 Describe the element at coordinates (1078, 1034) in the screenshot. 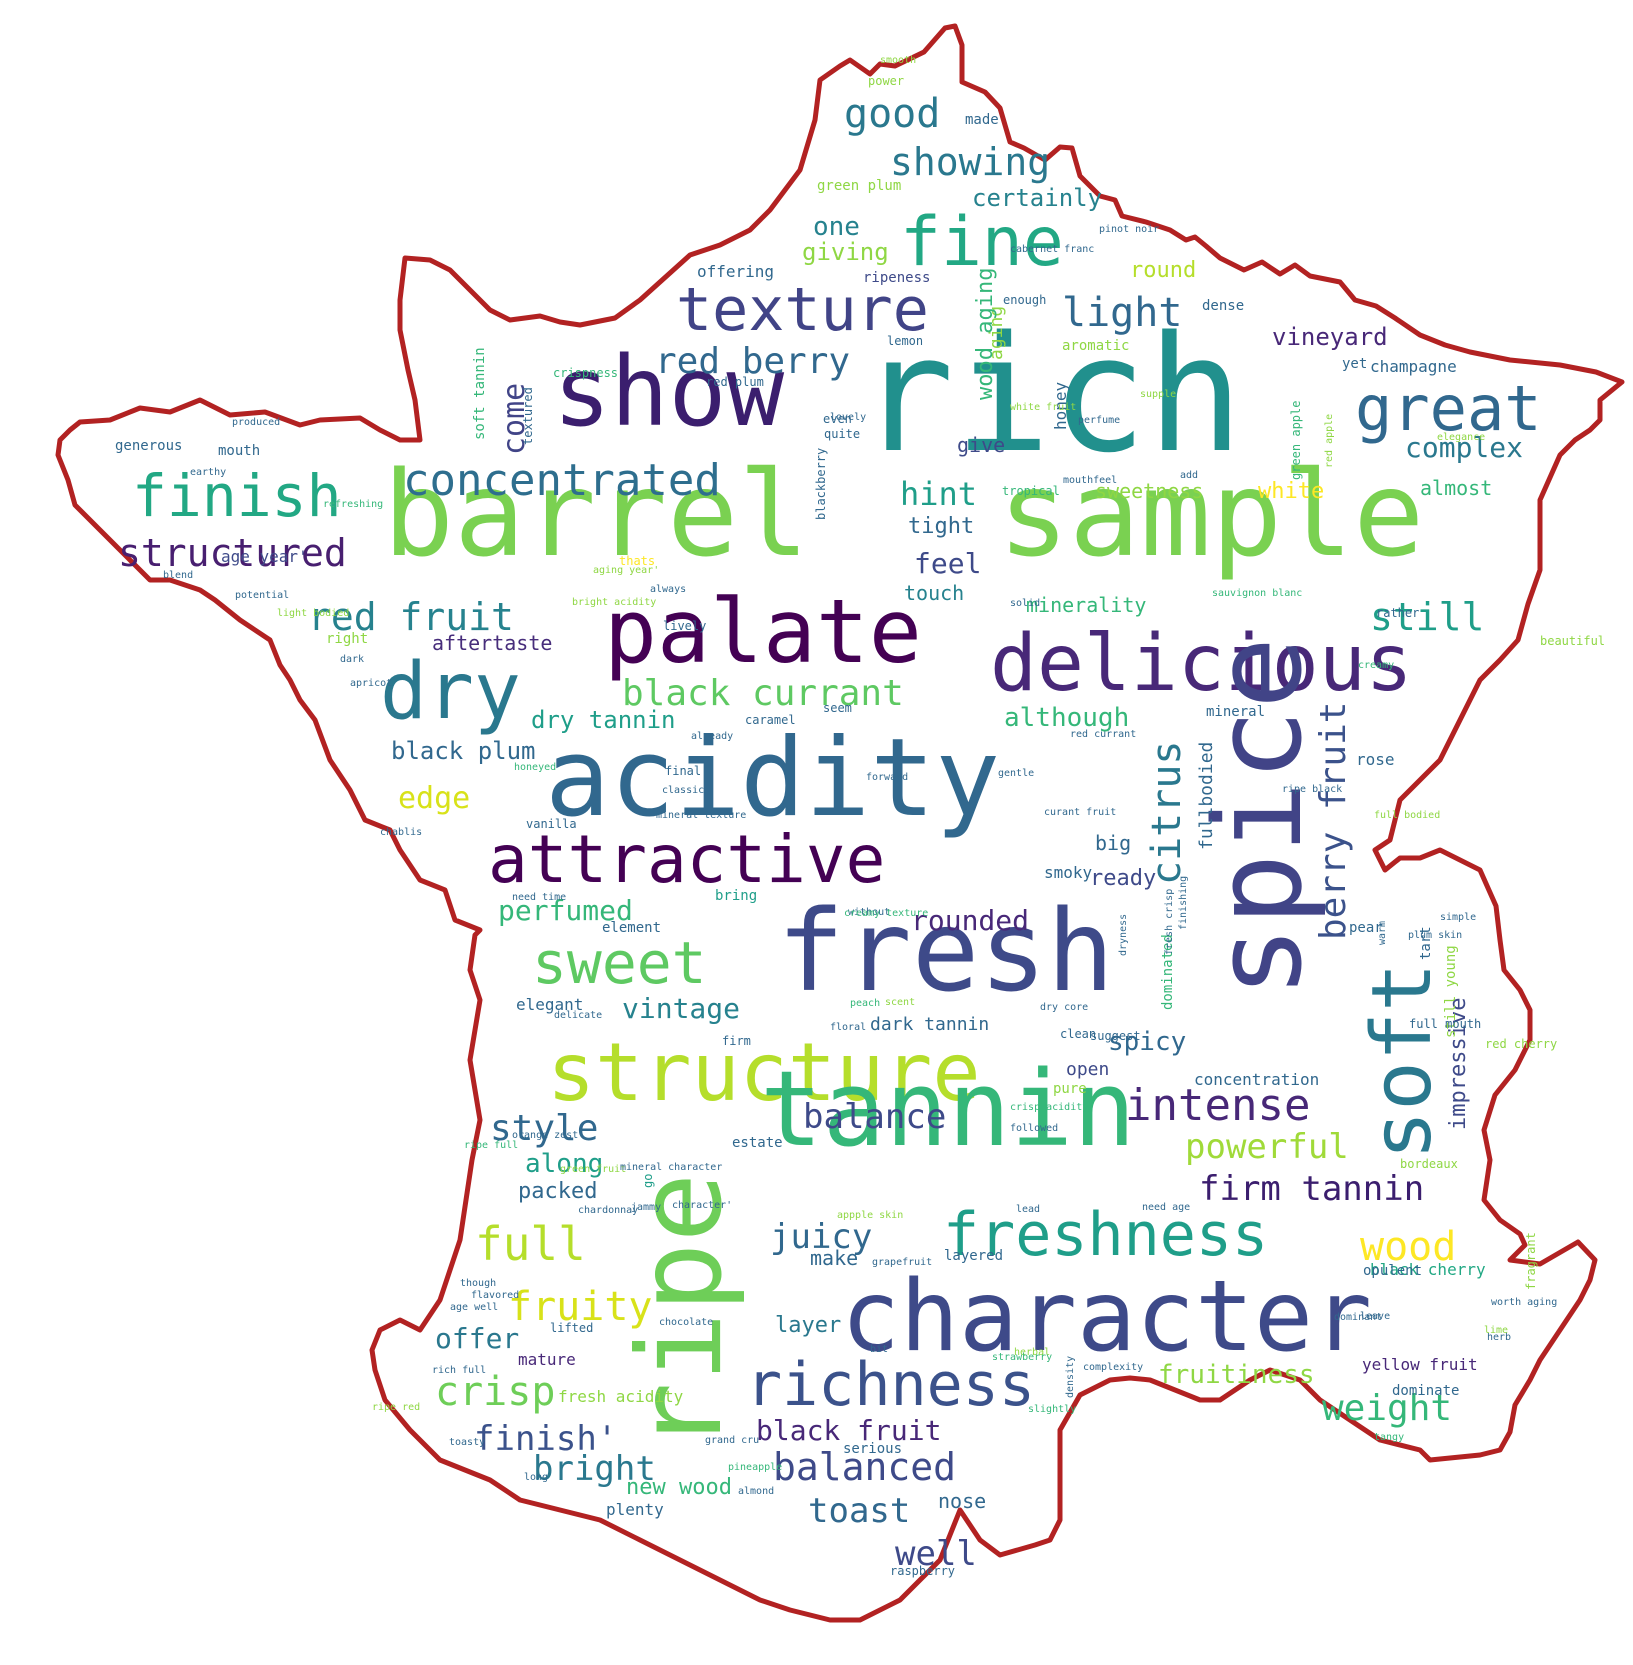

I see `word-clean: clean` at that location.